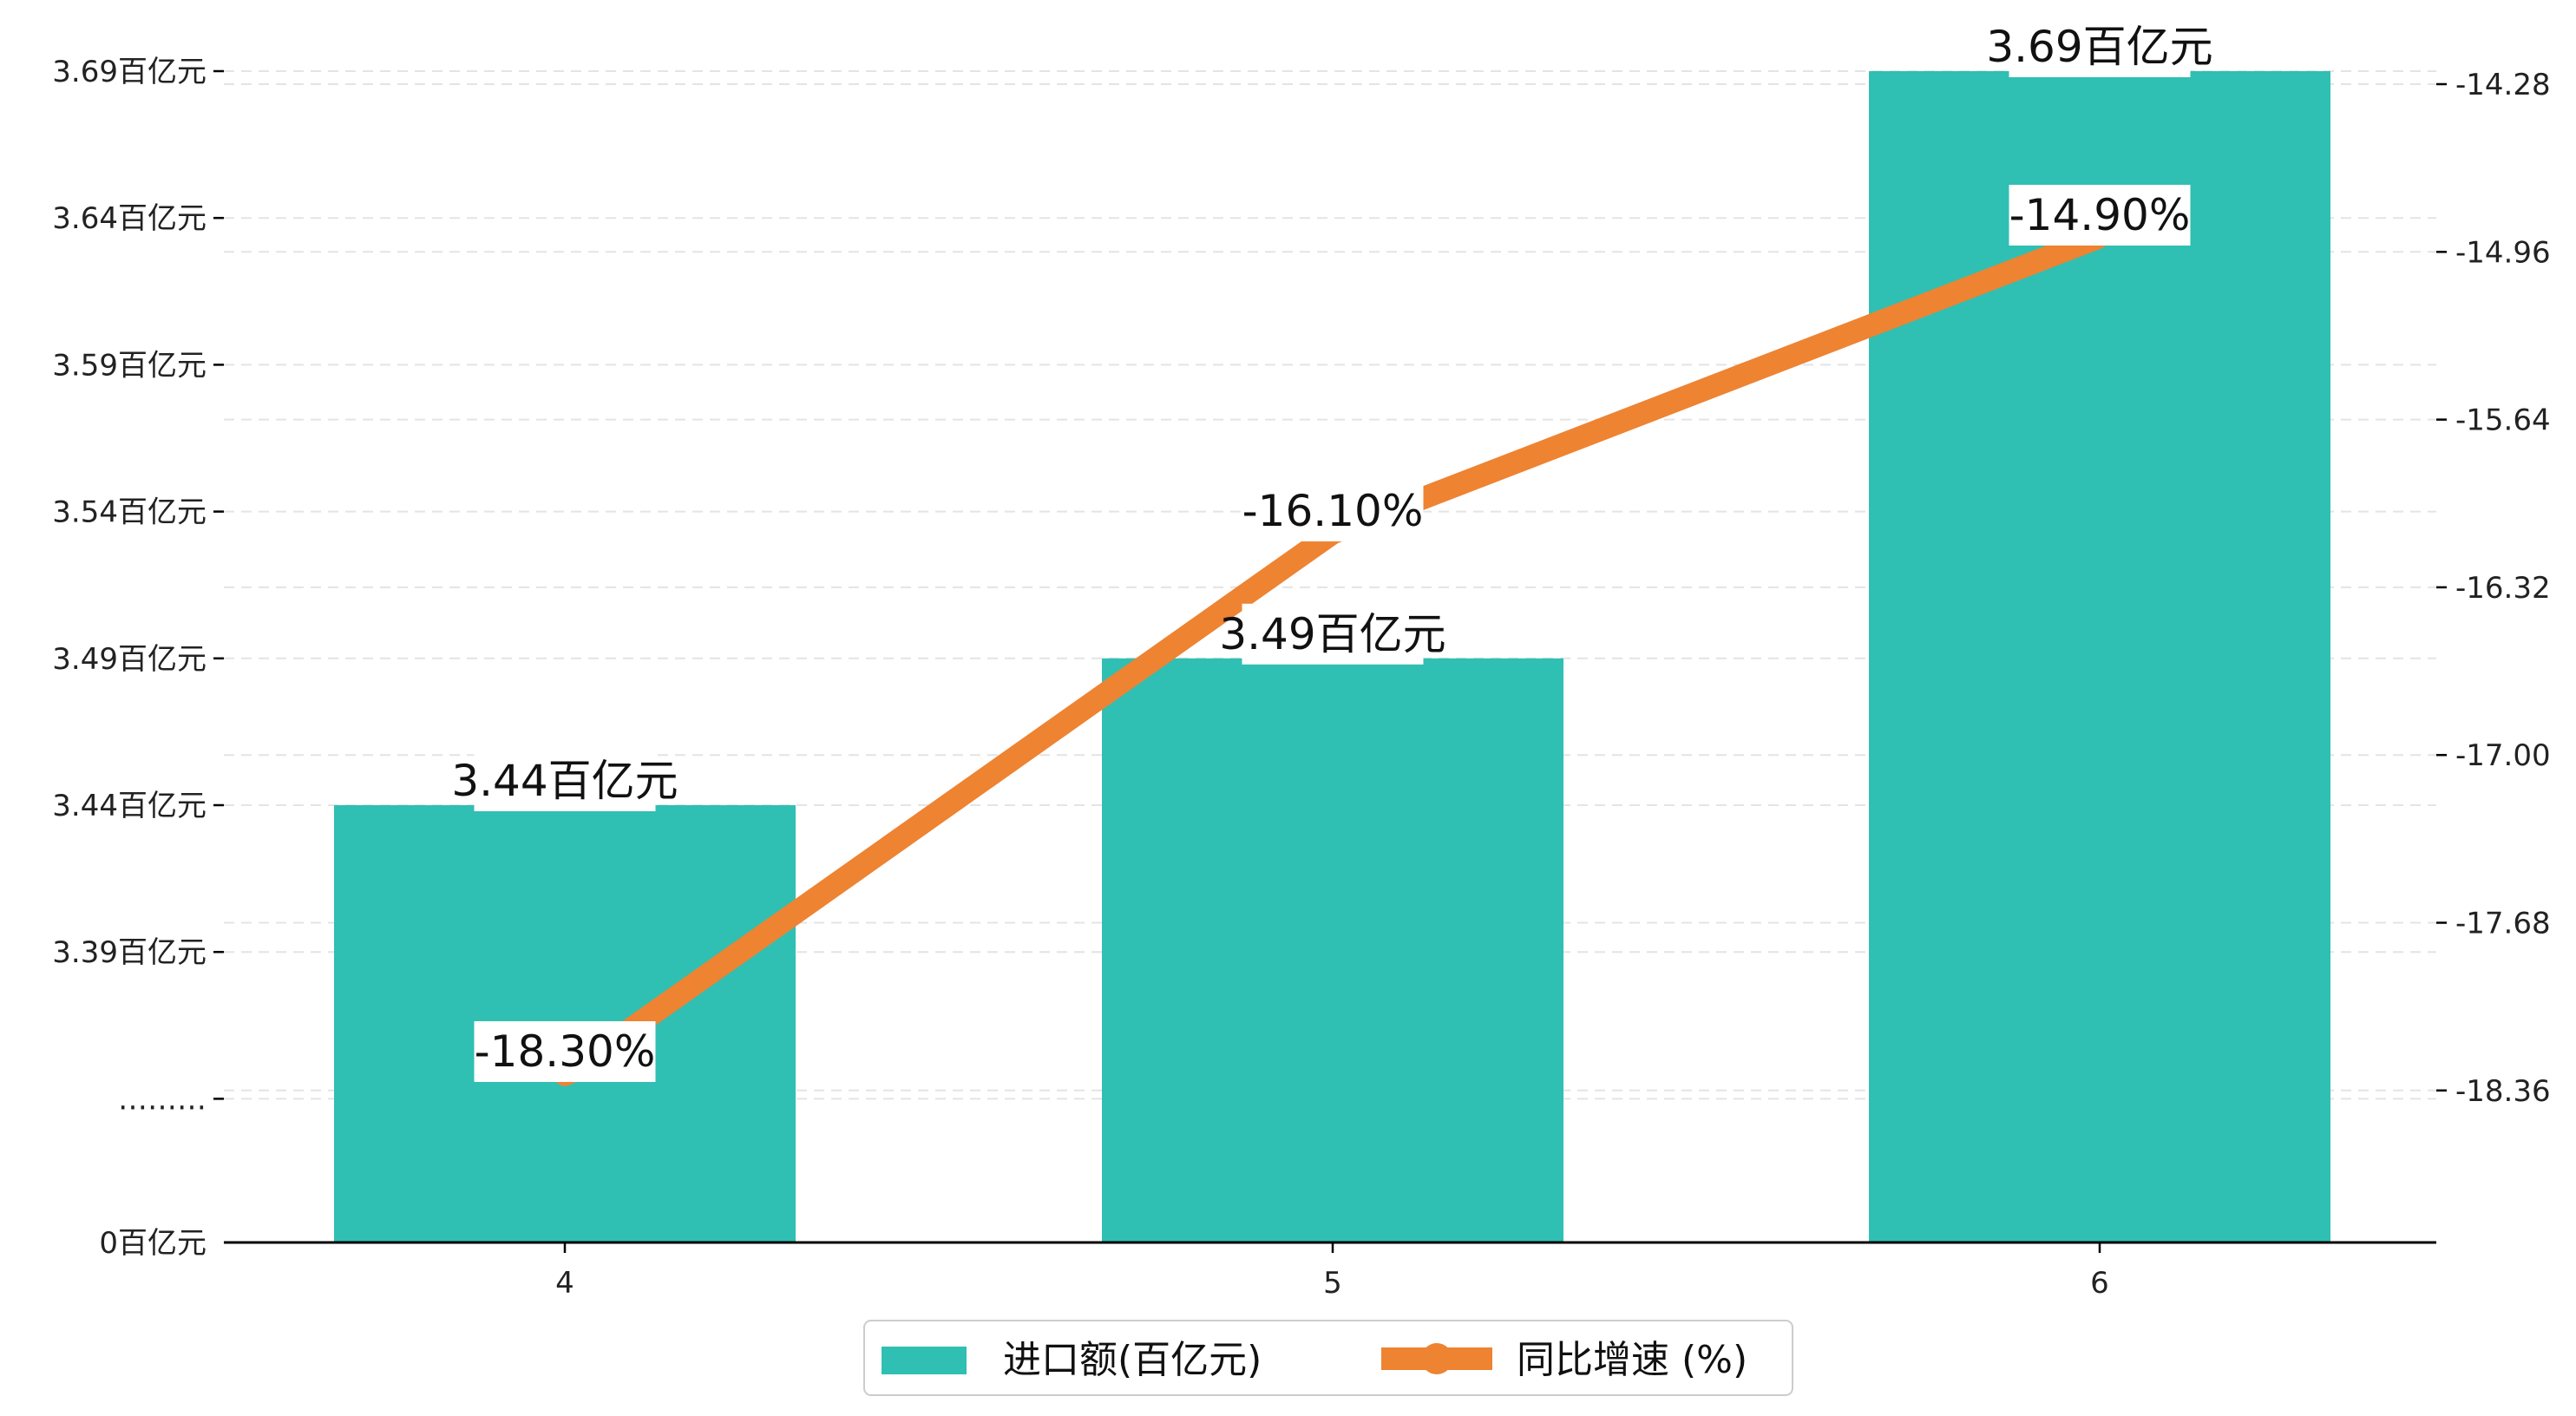 Image resolution: width=2576 pixels, height=1416 pixels. I want to click on y-right-tick-label: -17.00, so click(2503, 756).